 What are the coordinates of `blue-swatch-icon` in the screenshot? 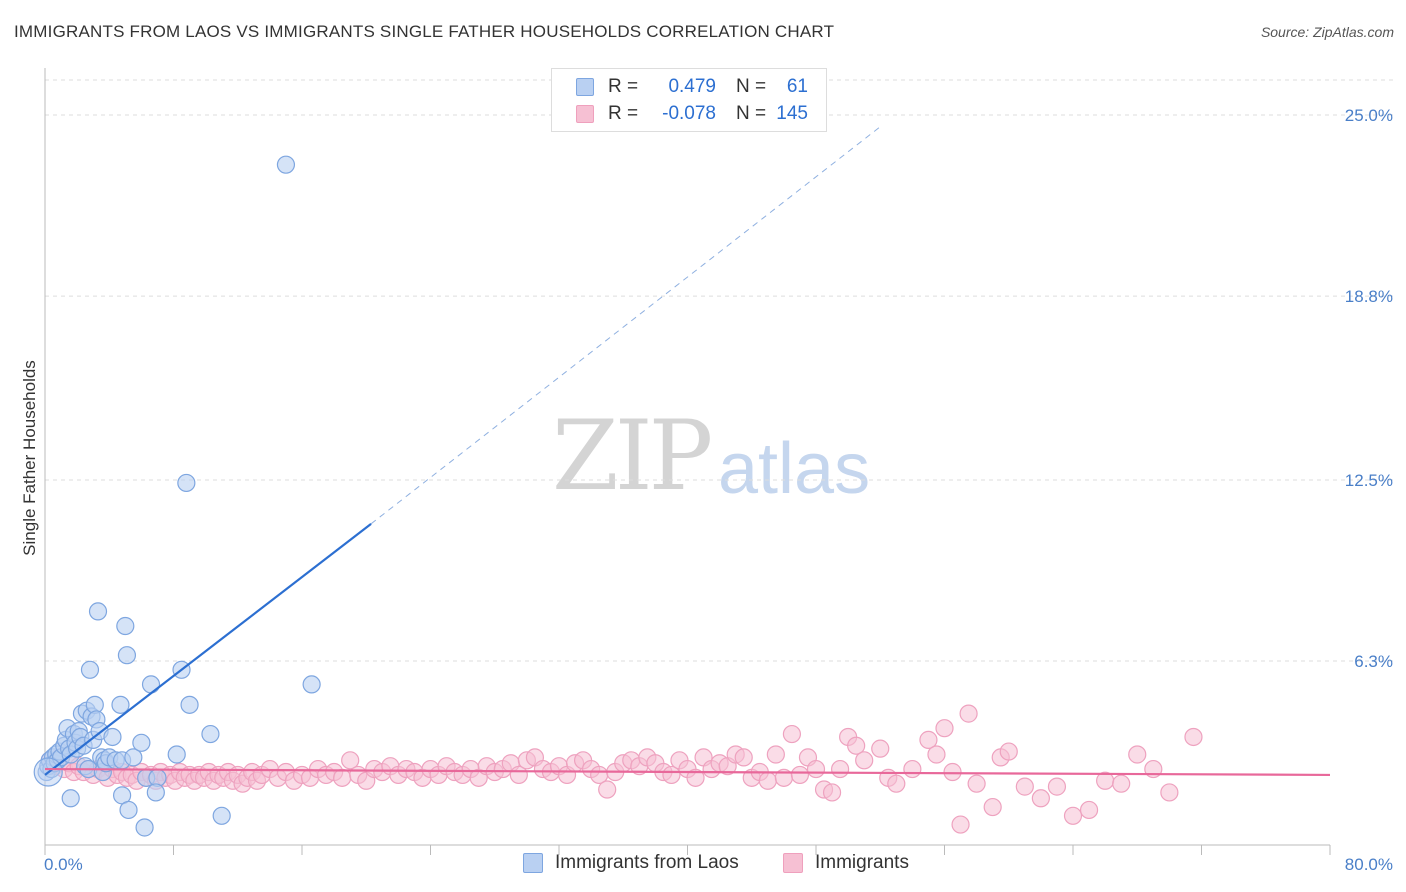 It's located at (585, 87).